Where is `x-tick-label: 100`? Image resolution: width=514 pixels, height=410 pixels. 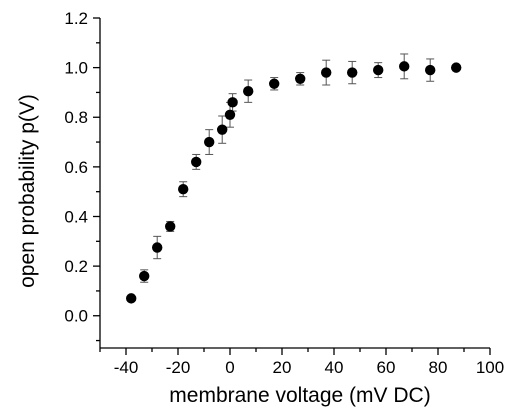
x-tick-label: 100 is located at coordinates (490, 367).